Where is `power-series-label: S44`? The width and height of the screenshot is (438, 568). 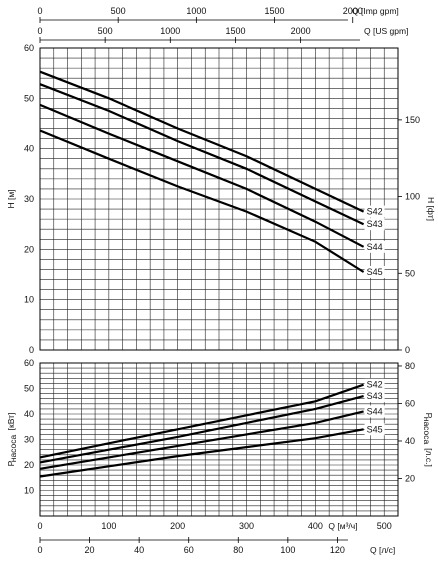
power-series-label: S44 is located at coordinates (375, 411).